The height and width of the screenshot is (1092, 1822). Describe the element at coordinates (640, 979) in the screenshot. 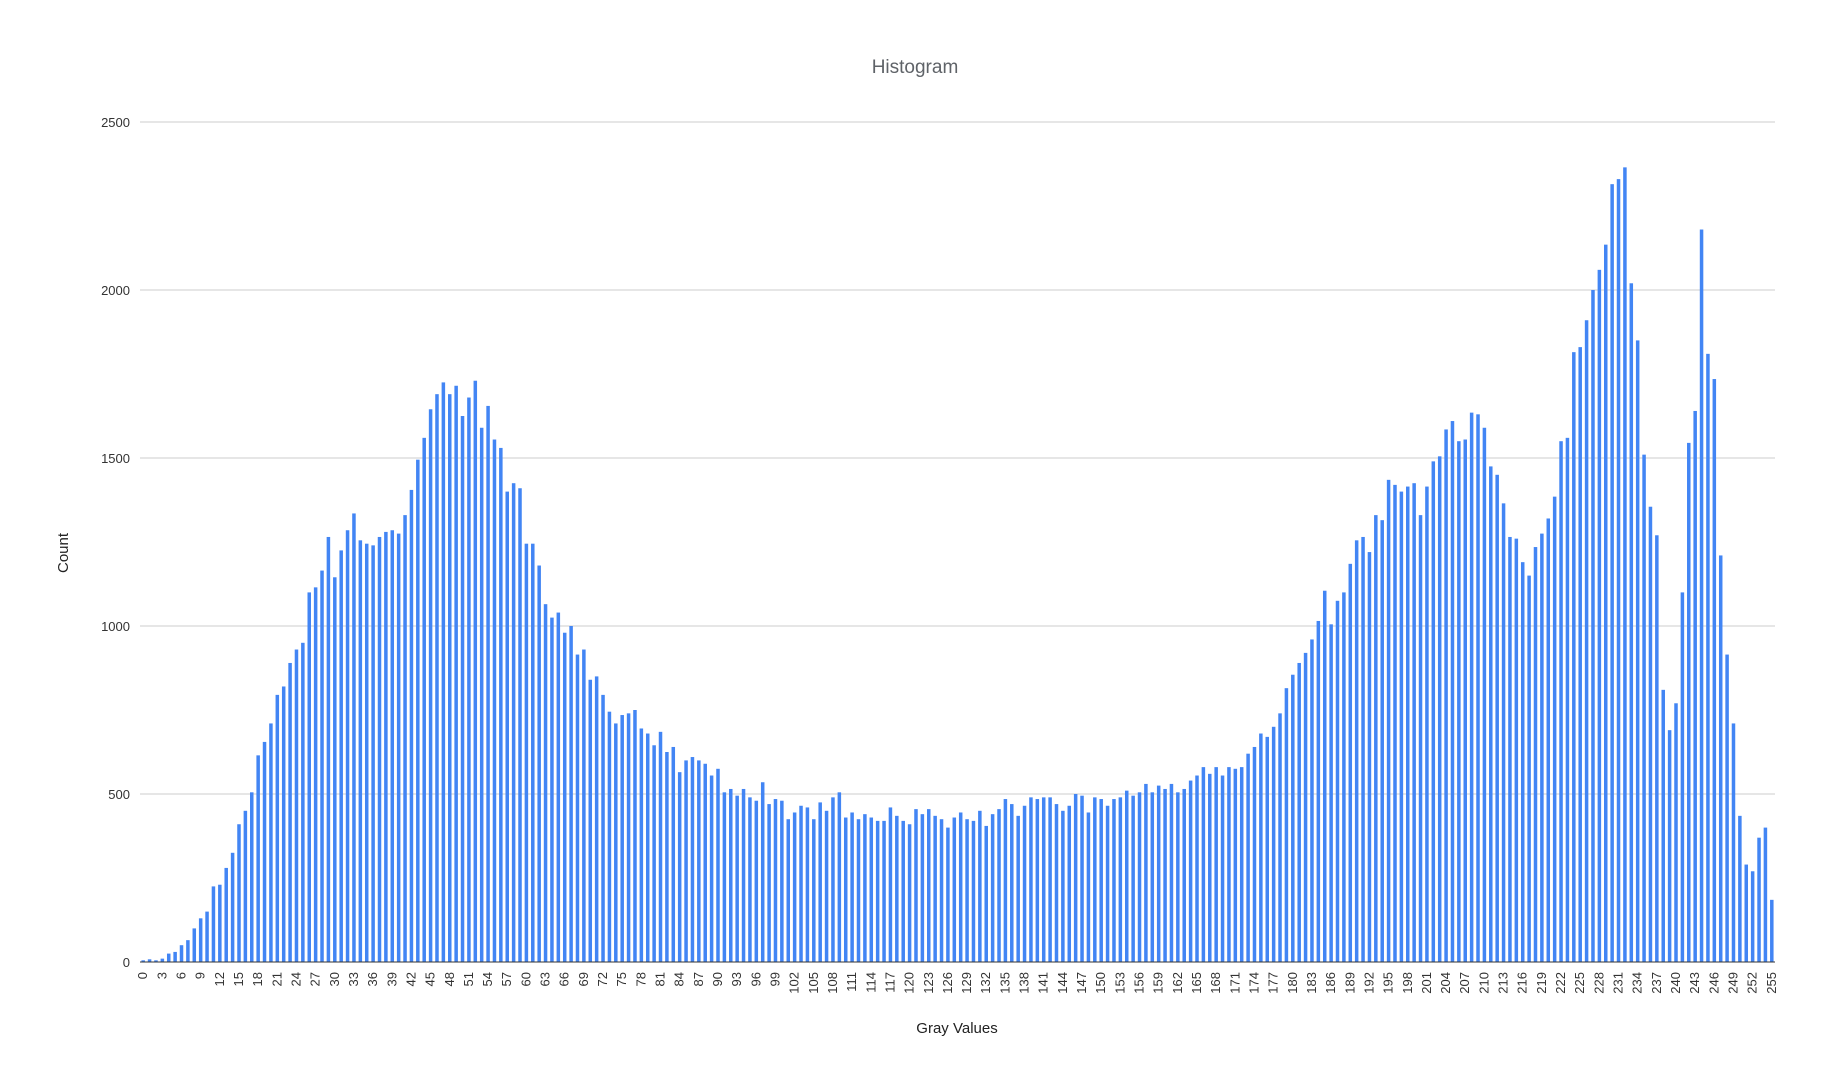

I see `x-tick-label: 78` at that location.